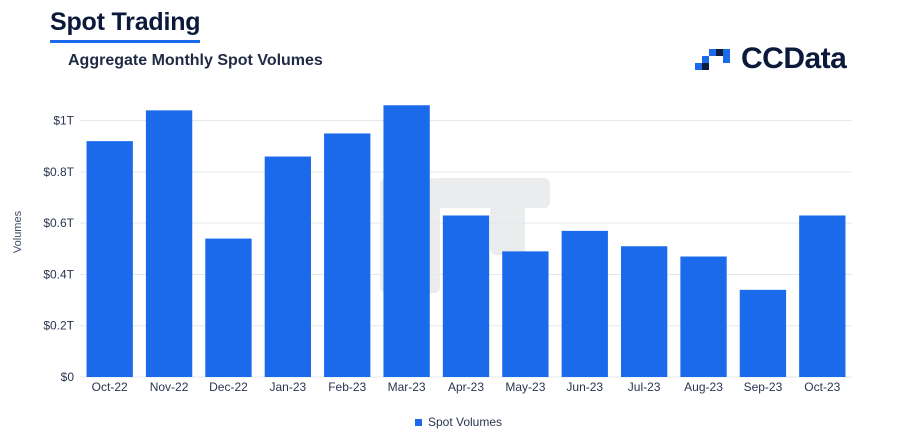 This screenshot has width=917, height=437. What do you see at coordinates (347, 387) in the screenshot?
I see `x-tick-label: Feb-23` at bounding box center [347, 387].